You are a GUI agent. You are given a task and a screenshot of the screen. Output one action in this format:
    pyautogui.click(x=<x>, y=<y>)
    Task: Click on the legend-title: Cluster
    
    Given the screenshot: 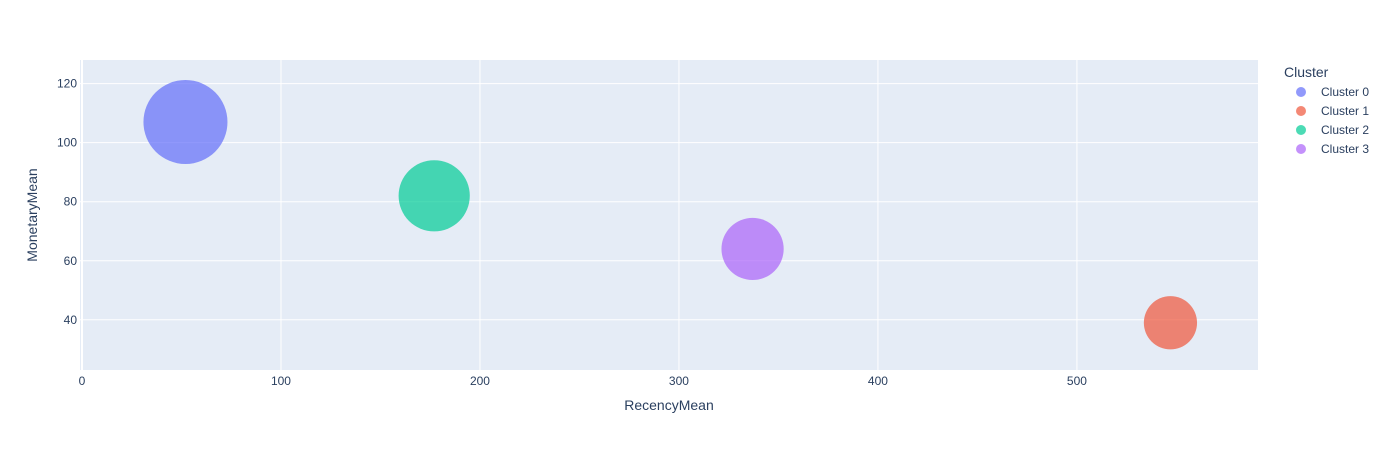 What is the action you would take?
    pyautogui.click(x=1306, y=72)
    